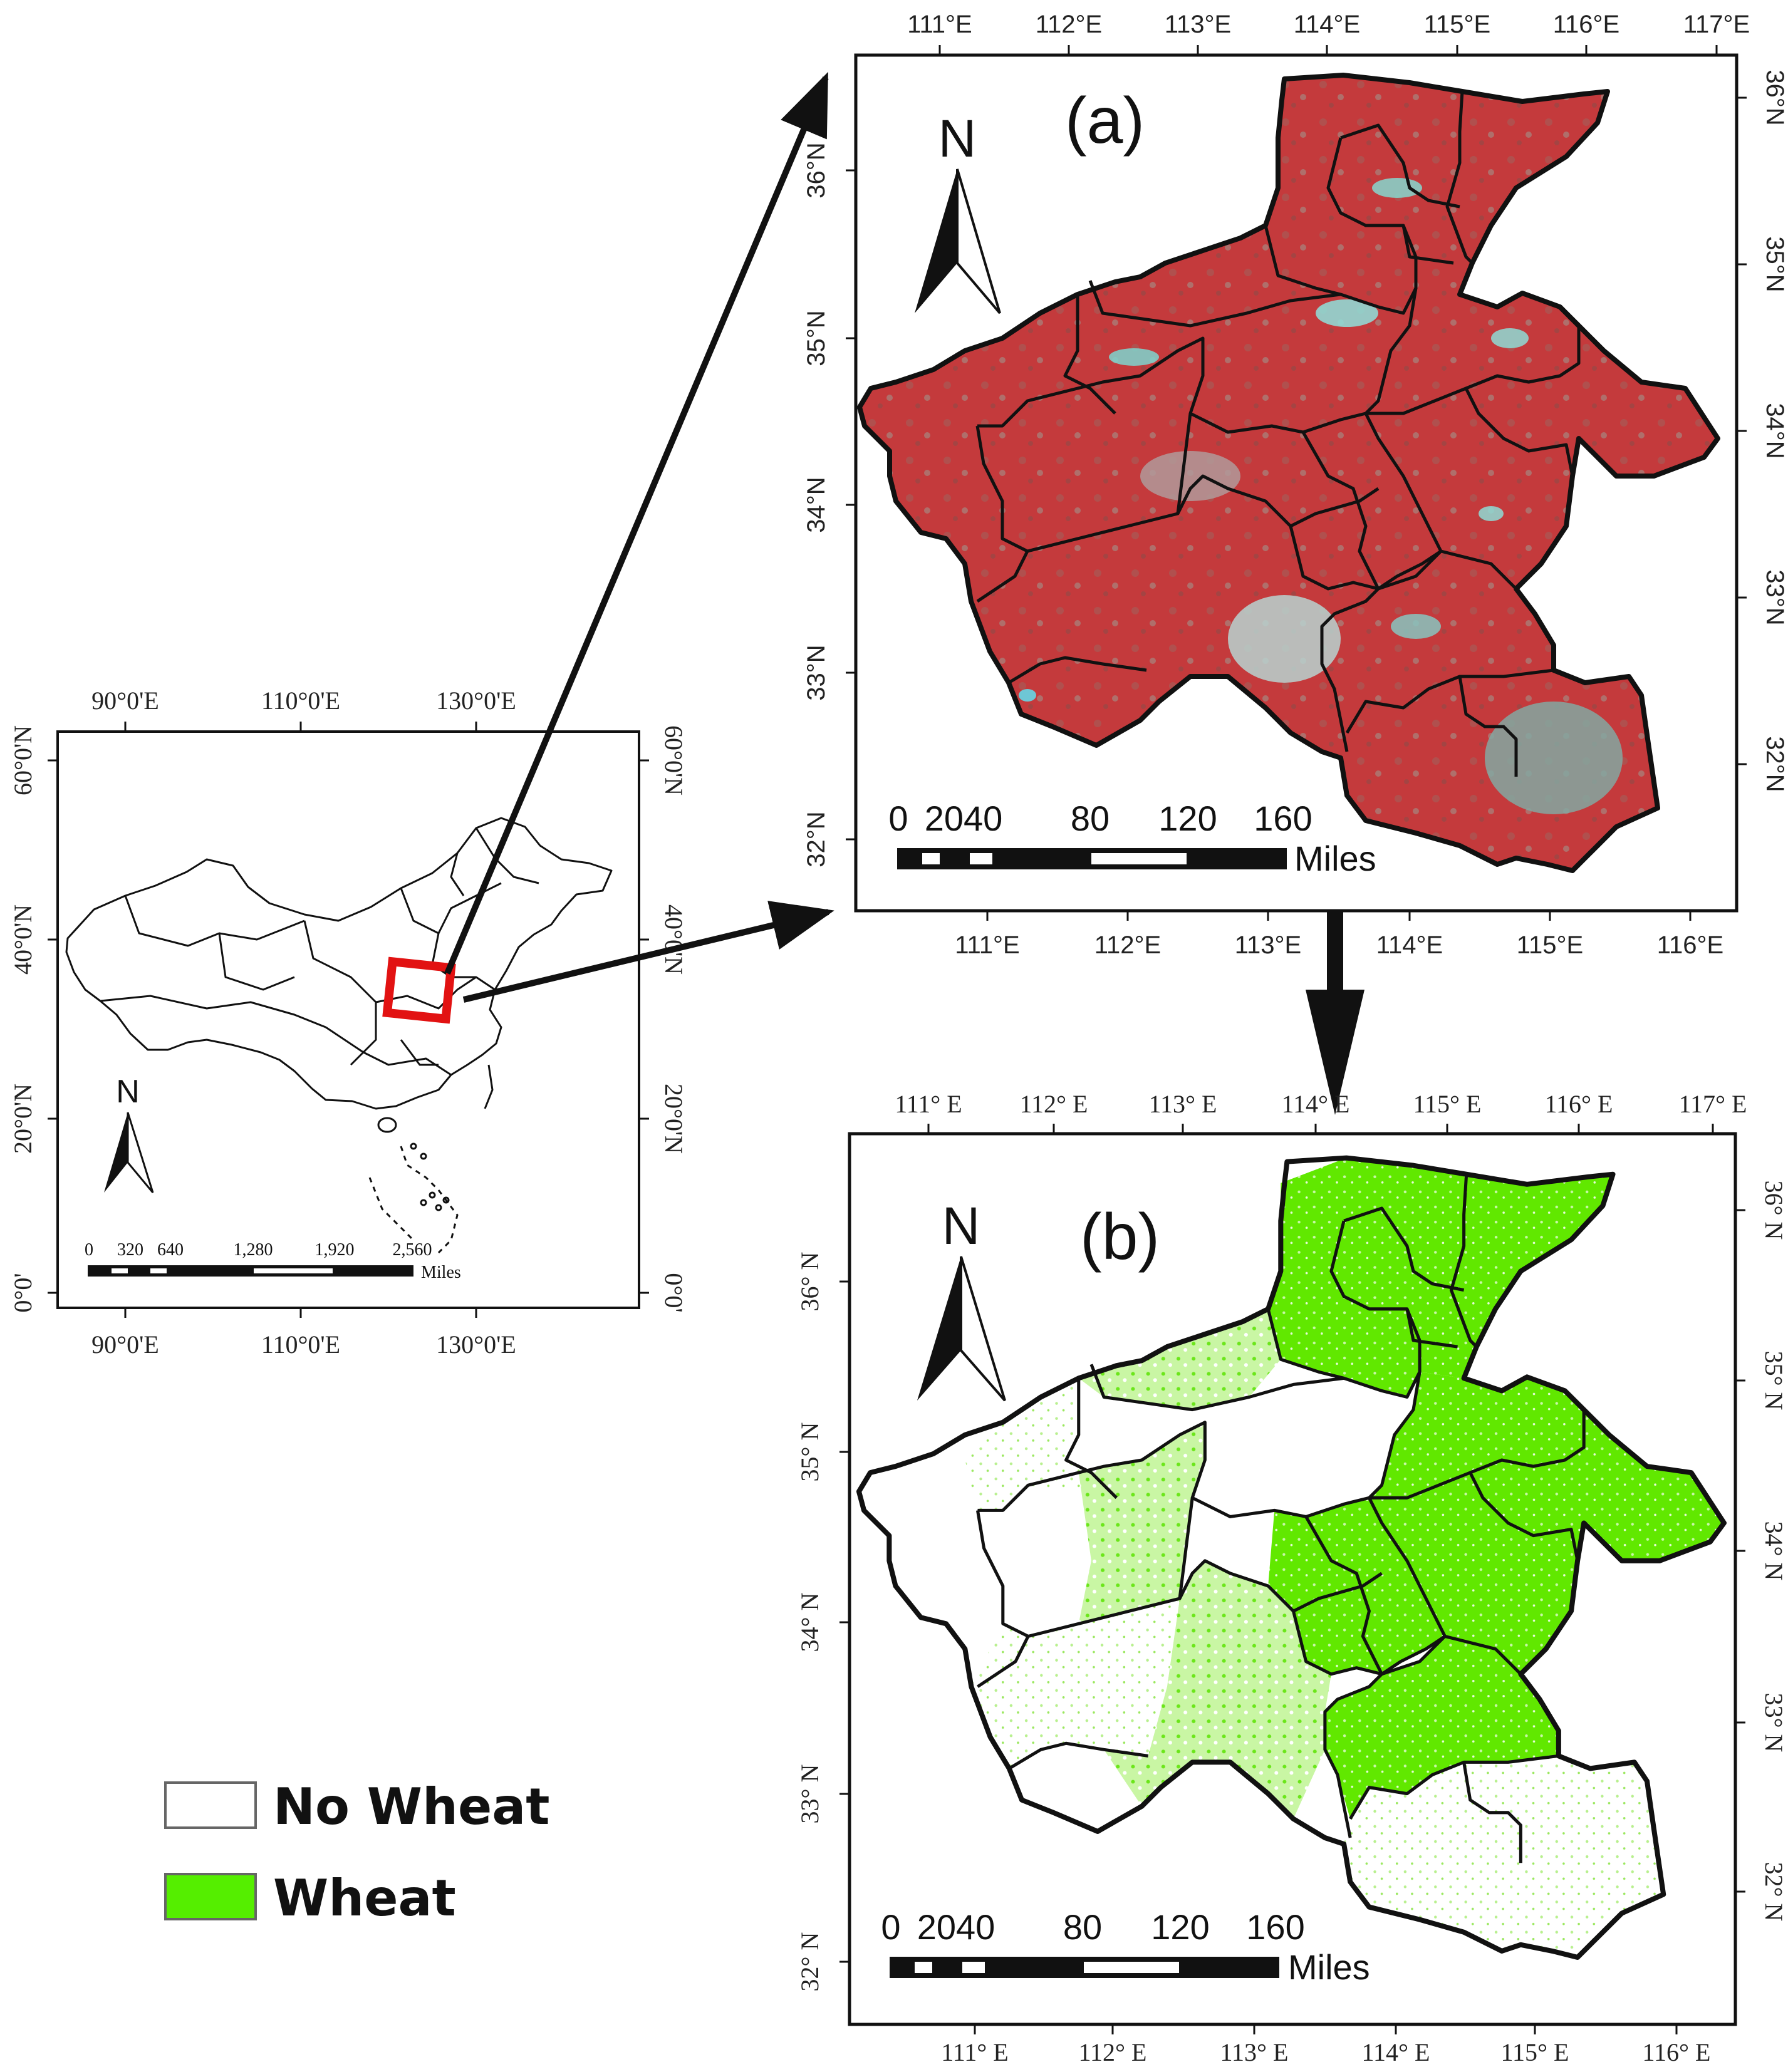 This screenshot has height=2072, width=1788. What do you see at coordinates (1321, 496) in the screenshot?
I see `urban-patches` at bounding box center [1321, 496].